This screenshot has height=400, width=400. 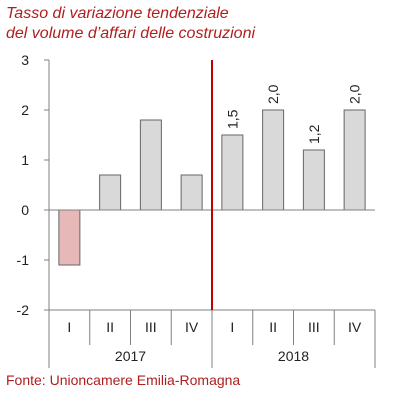 I want to click on y-tick-label: 0, so click(x=25, y=210).